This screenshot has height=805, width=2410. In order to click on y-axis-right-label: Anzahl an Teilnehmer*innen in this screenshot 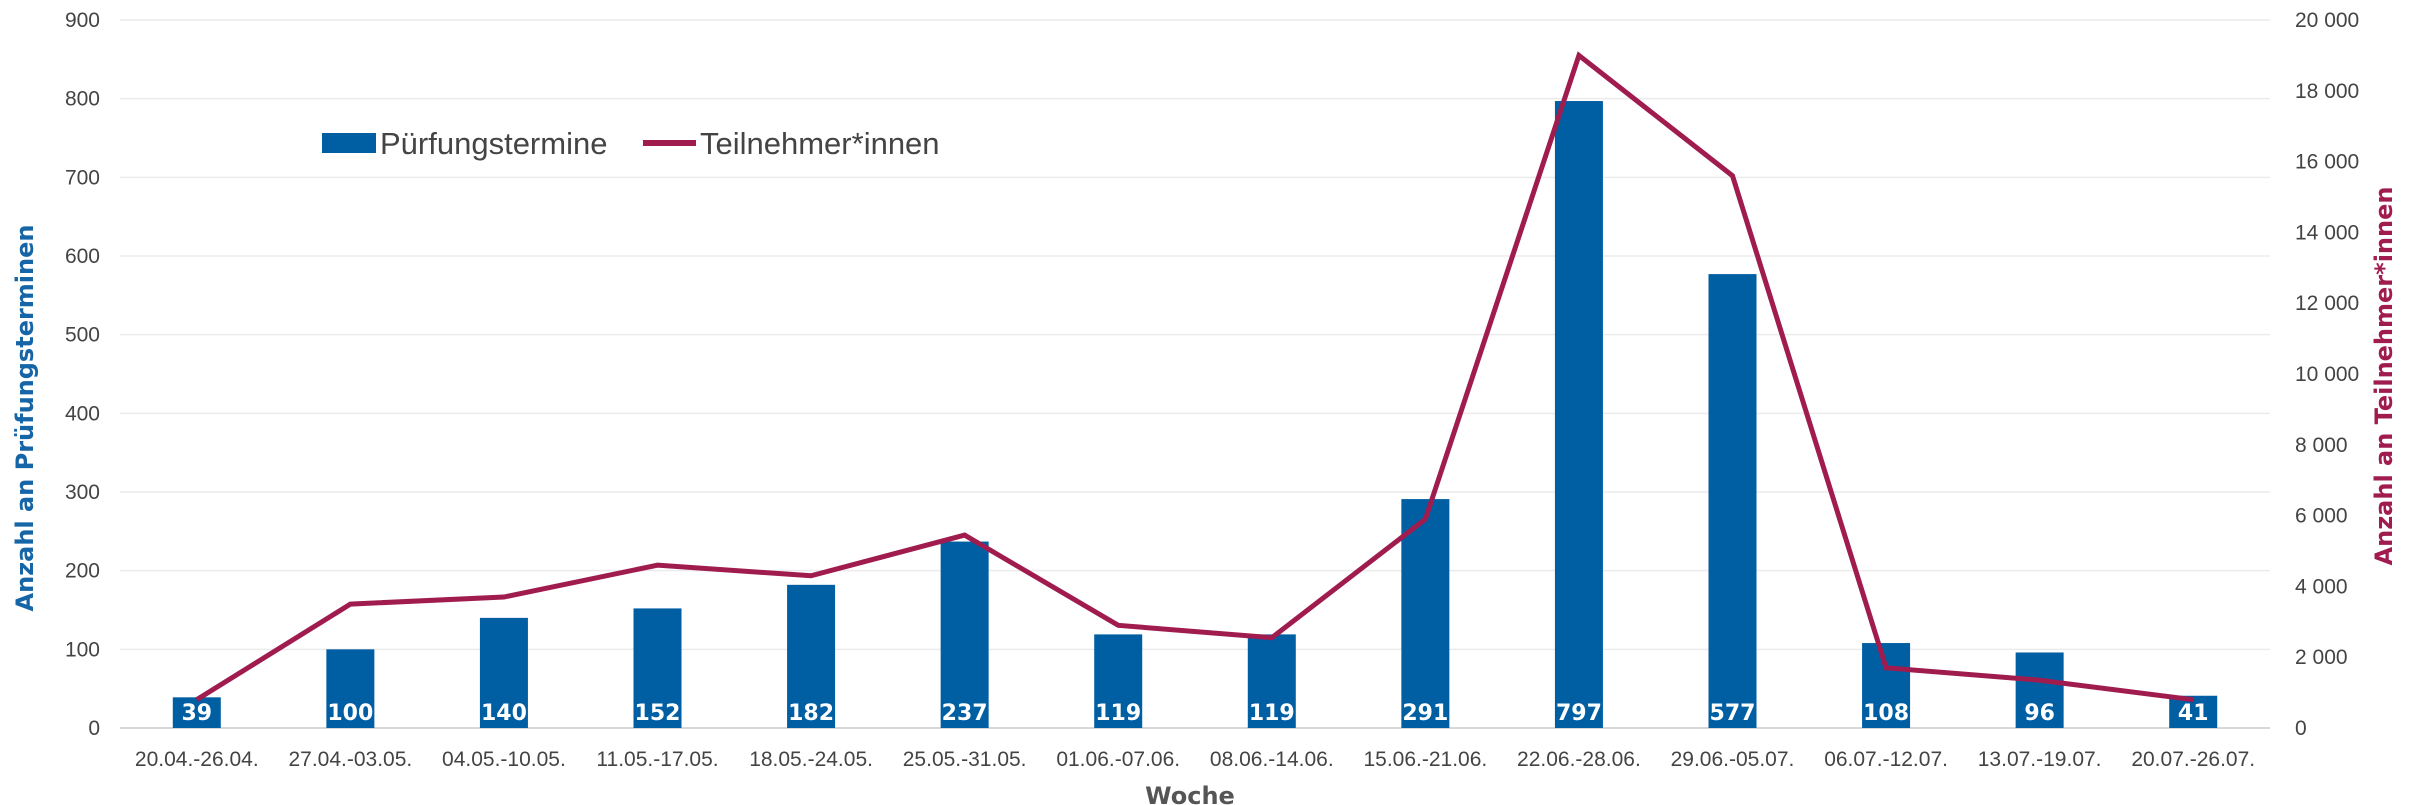, I will do `click(2384, 376)`.